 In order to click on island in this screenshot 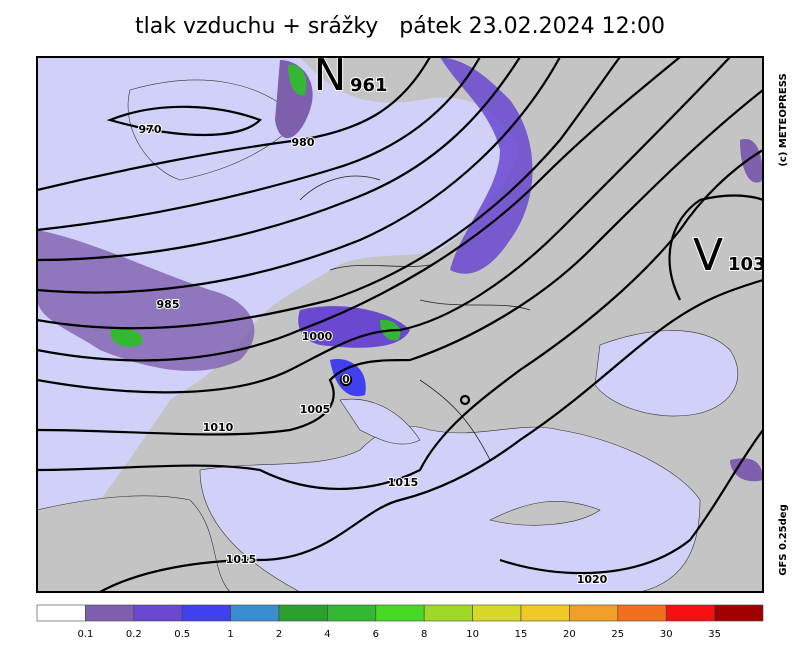, I will do `click(545, 513)`.